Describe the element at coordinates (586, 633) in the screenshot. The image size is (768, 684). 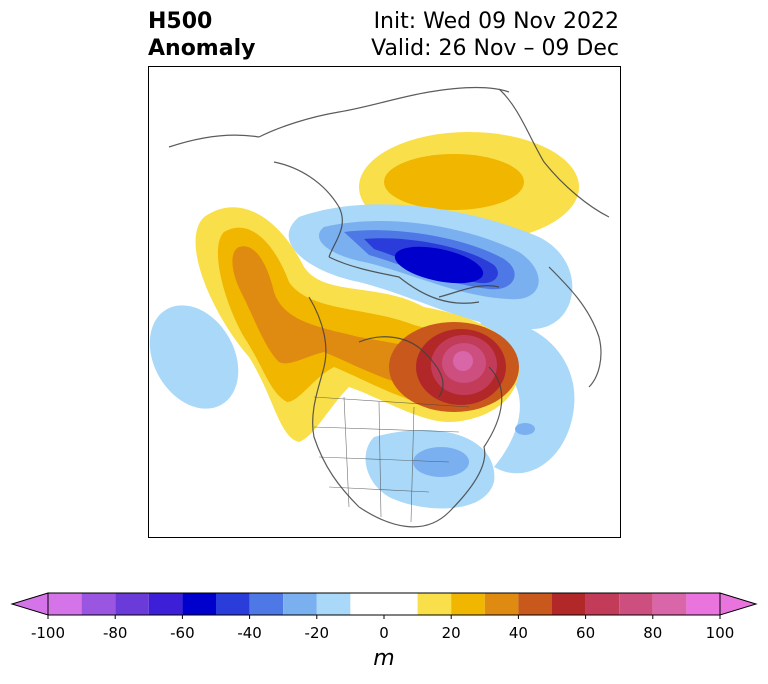
I see `colorbar-tick-label: 60` at that location.